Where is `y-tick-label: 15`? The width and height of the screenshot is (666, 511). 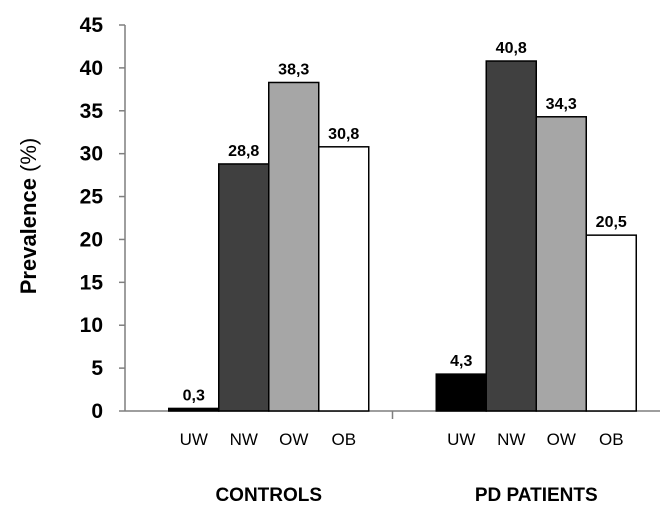
y-tick-label: 15 is located at coordinates (92, 282).